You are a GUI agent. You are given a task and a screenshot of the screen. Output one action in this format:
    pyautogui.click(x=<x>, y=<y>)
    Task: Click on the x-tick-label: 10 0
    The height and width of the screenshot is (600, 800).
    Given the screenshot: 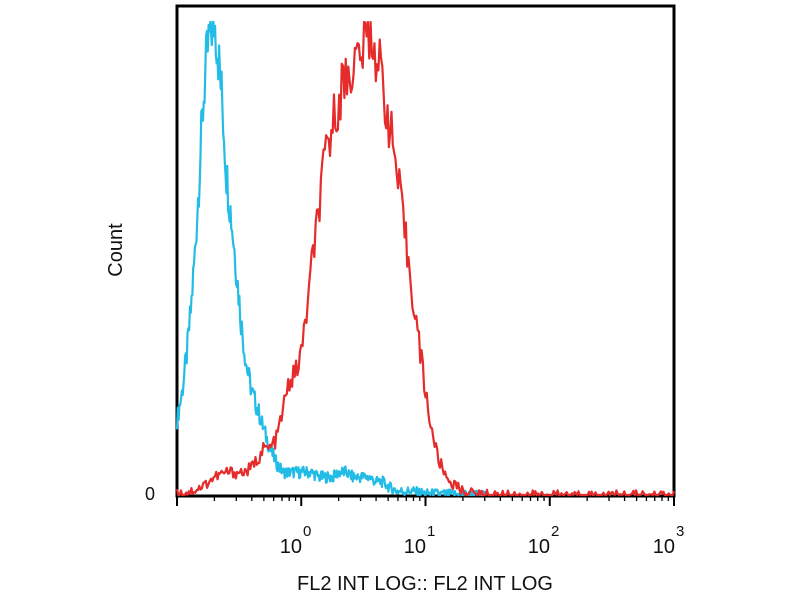 What is the action you would take?
    pyautogui.click(x=296, y=540)
    